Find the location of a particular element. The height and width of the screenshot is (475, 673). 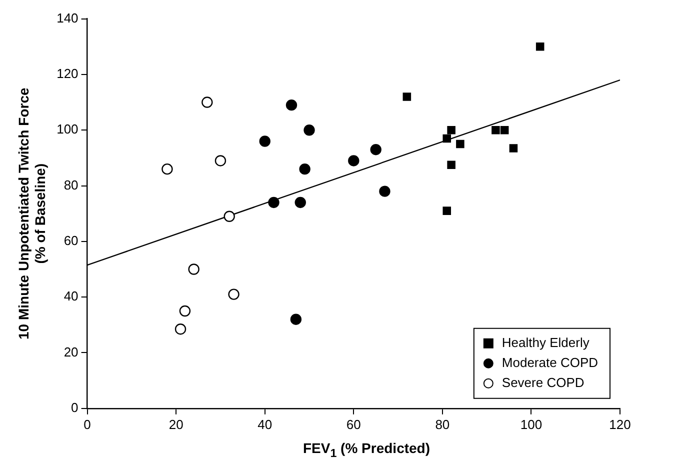

x-tick-label: 120 is located at coordinates (620, 424).